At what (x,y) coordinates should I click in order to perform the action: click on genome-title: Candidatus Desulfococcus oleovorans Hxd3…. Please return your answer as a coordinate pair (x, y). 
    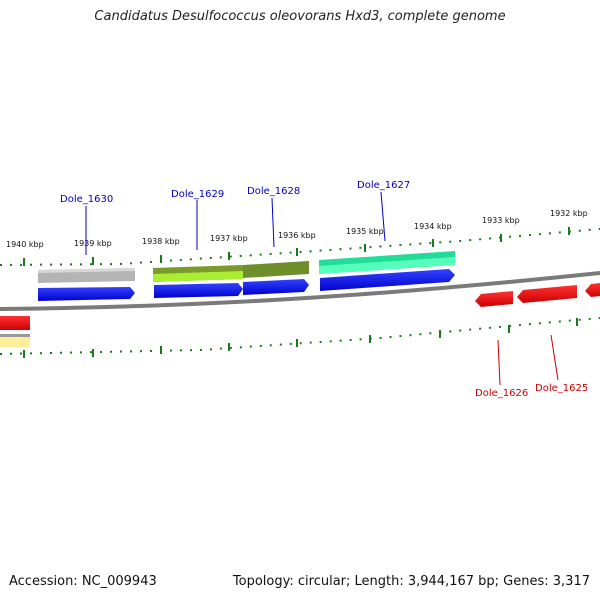
    Looking at the image, I should click on (300, 16).